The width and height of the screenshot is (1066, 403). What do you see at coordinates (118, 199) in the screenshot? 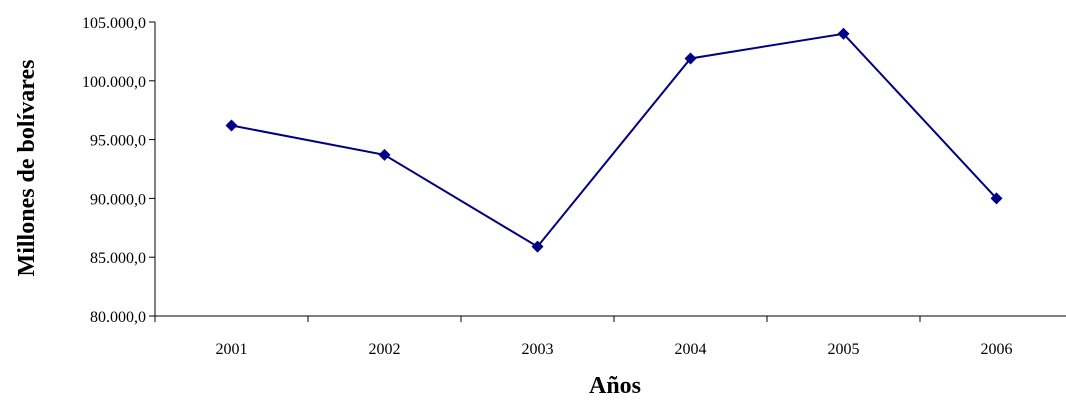
I see `y-tick-label: 90.000,0` at bounding box center [118, 199].